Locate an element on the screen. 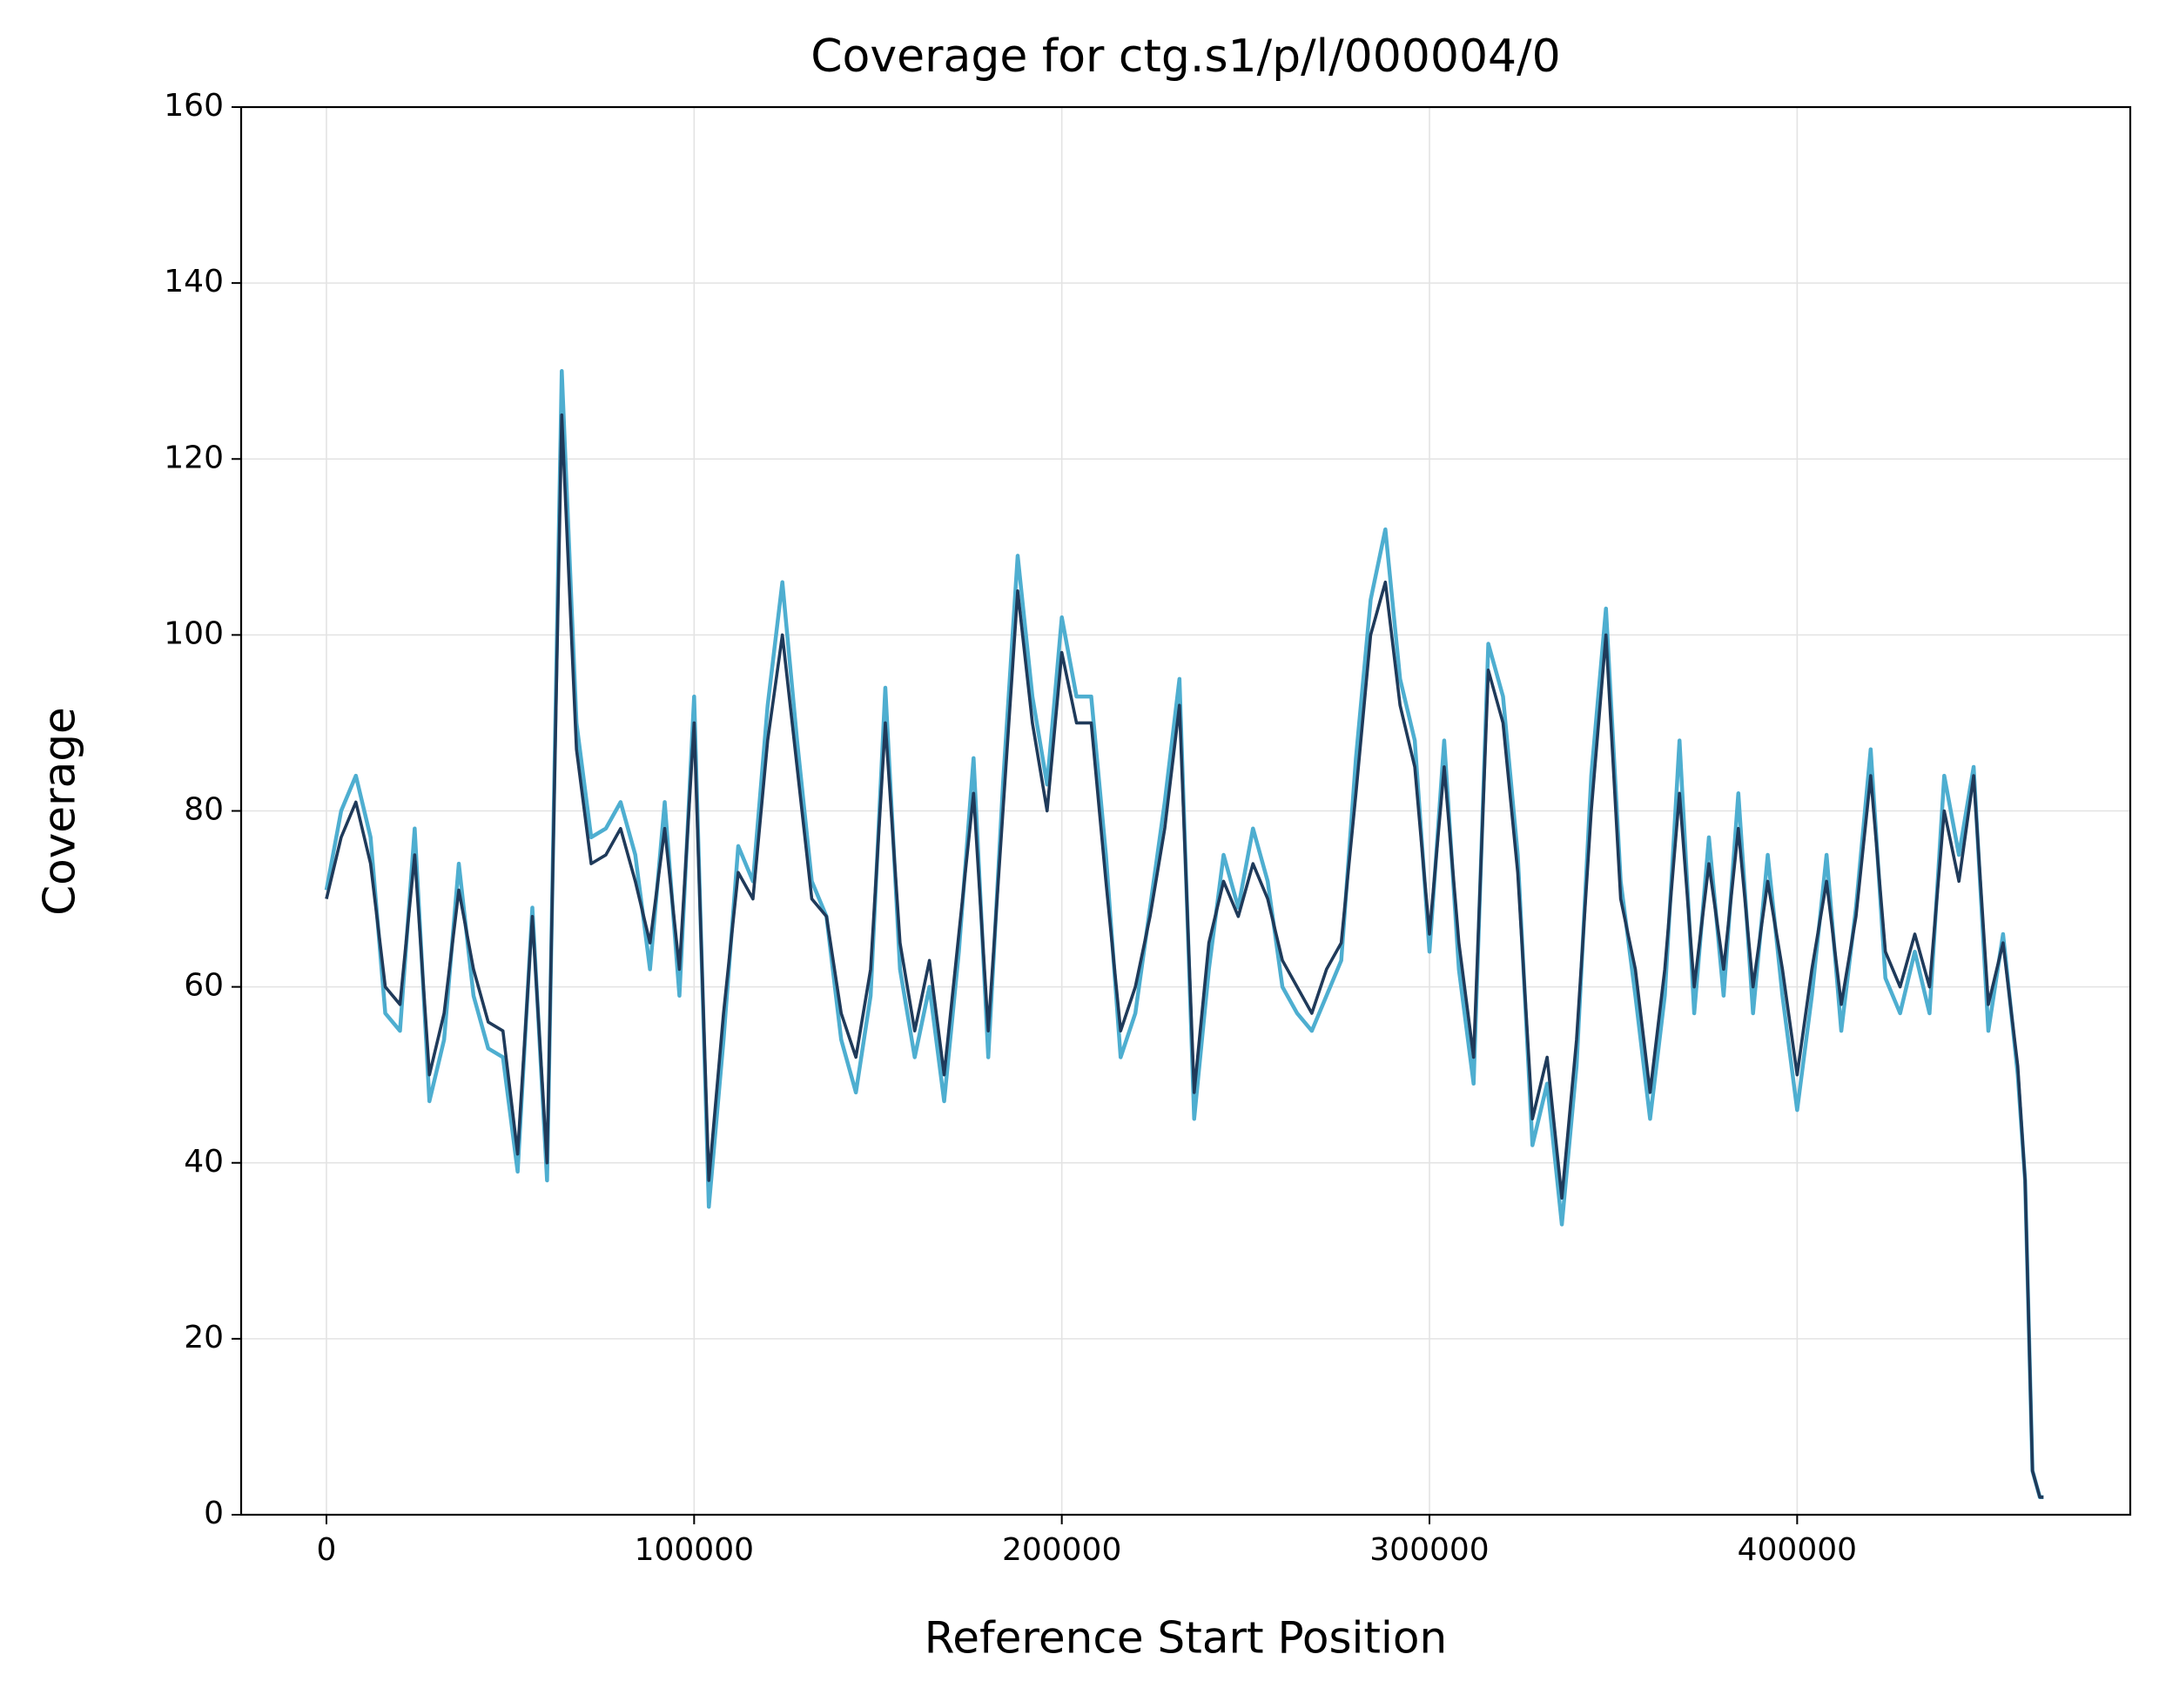  y-tick-label: 60 is located at coordinates (204, 986).